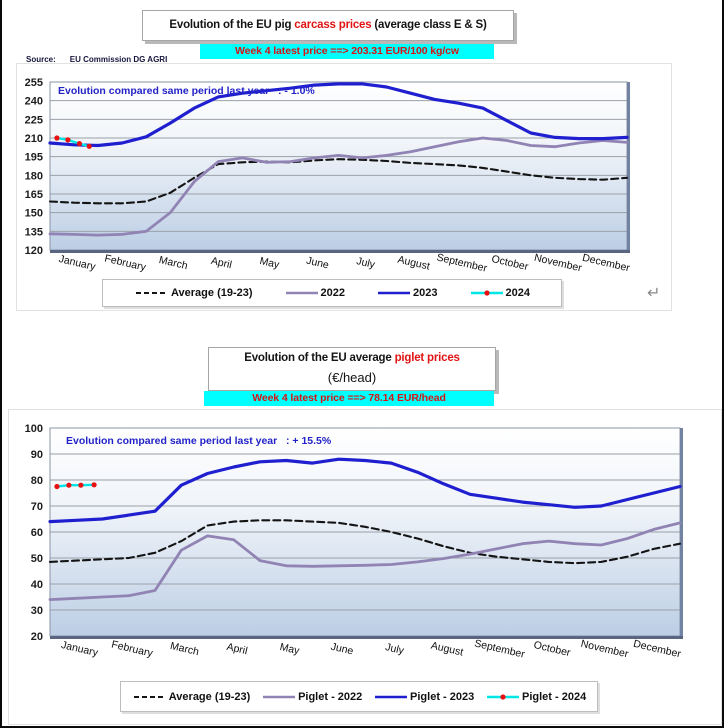 This screenshot has width=724, height=728. Describe the element at coordinates (37, 455) in the screenshot. I see `y-axis-tick-label: 90` at that location.